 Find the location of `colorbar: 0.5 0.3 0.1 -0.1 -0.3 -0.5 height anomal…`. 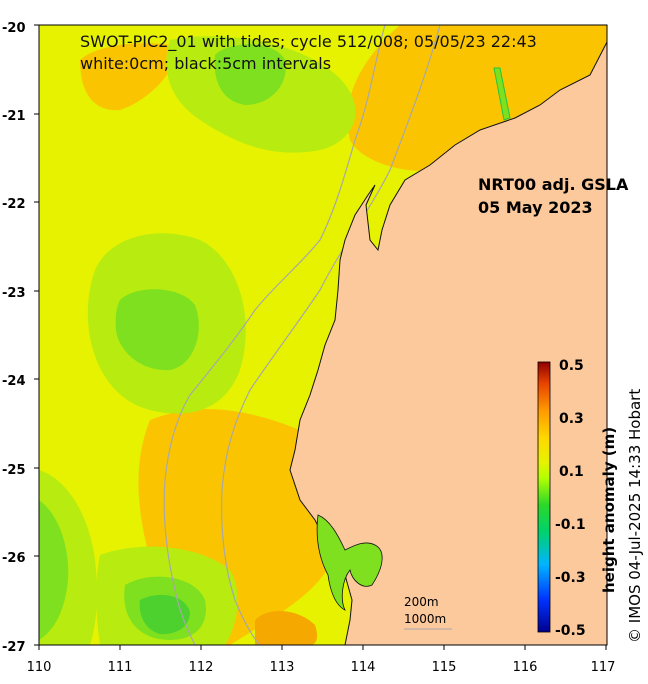

colorbar: 0.5 0.3 0.1 -0.1 -0.3 -0.5 height anomal… is located at coordinates (577, 498).